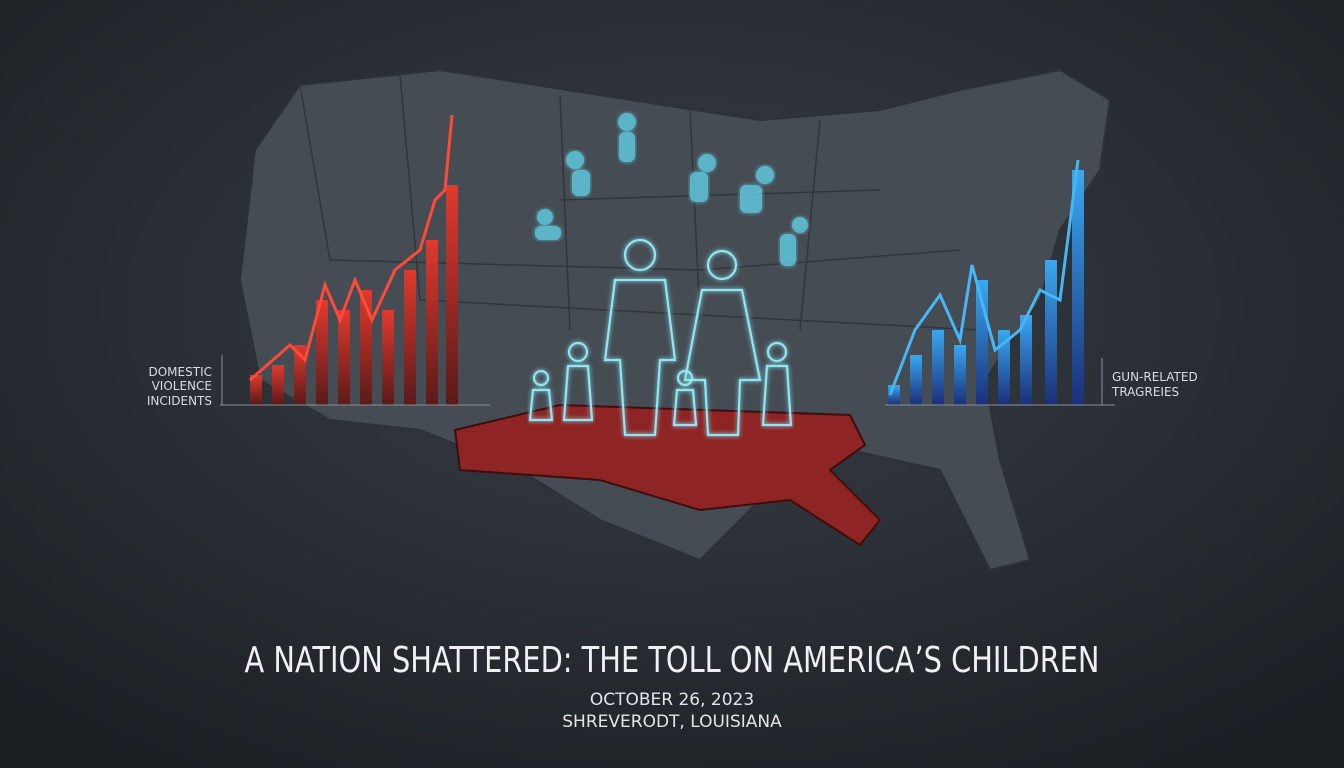  What do you see at coordinates (182, 386) in the screenshot?
I see `left-label: VIOLENCE` at bounding box center [182, 386].